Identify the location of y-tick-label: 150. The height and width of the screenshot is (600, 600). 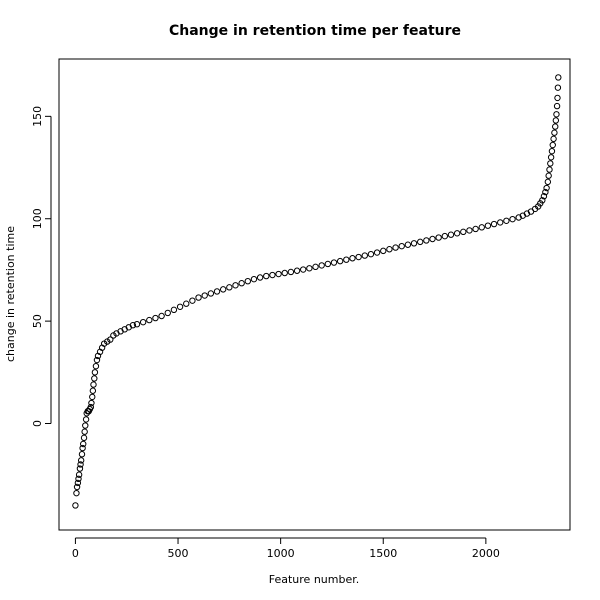
(37, 116).